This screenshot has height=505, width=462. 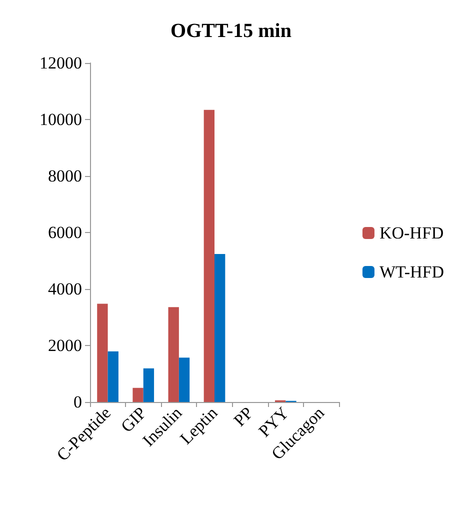 What do you see at coordinates (65, 289) in the screenshot?
I see `y-tick-label: 4000` at bounding box center [65, 289].